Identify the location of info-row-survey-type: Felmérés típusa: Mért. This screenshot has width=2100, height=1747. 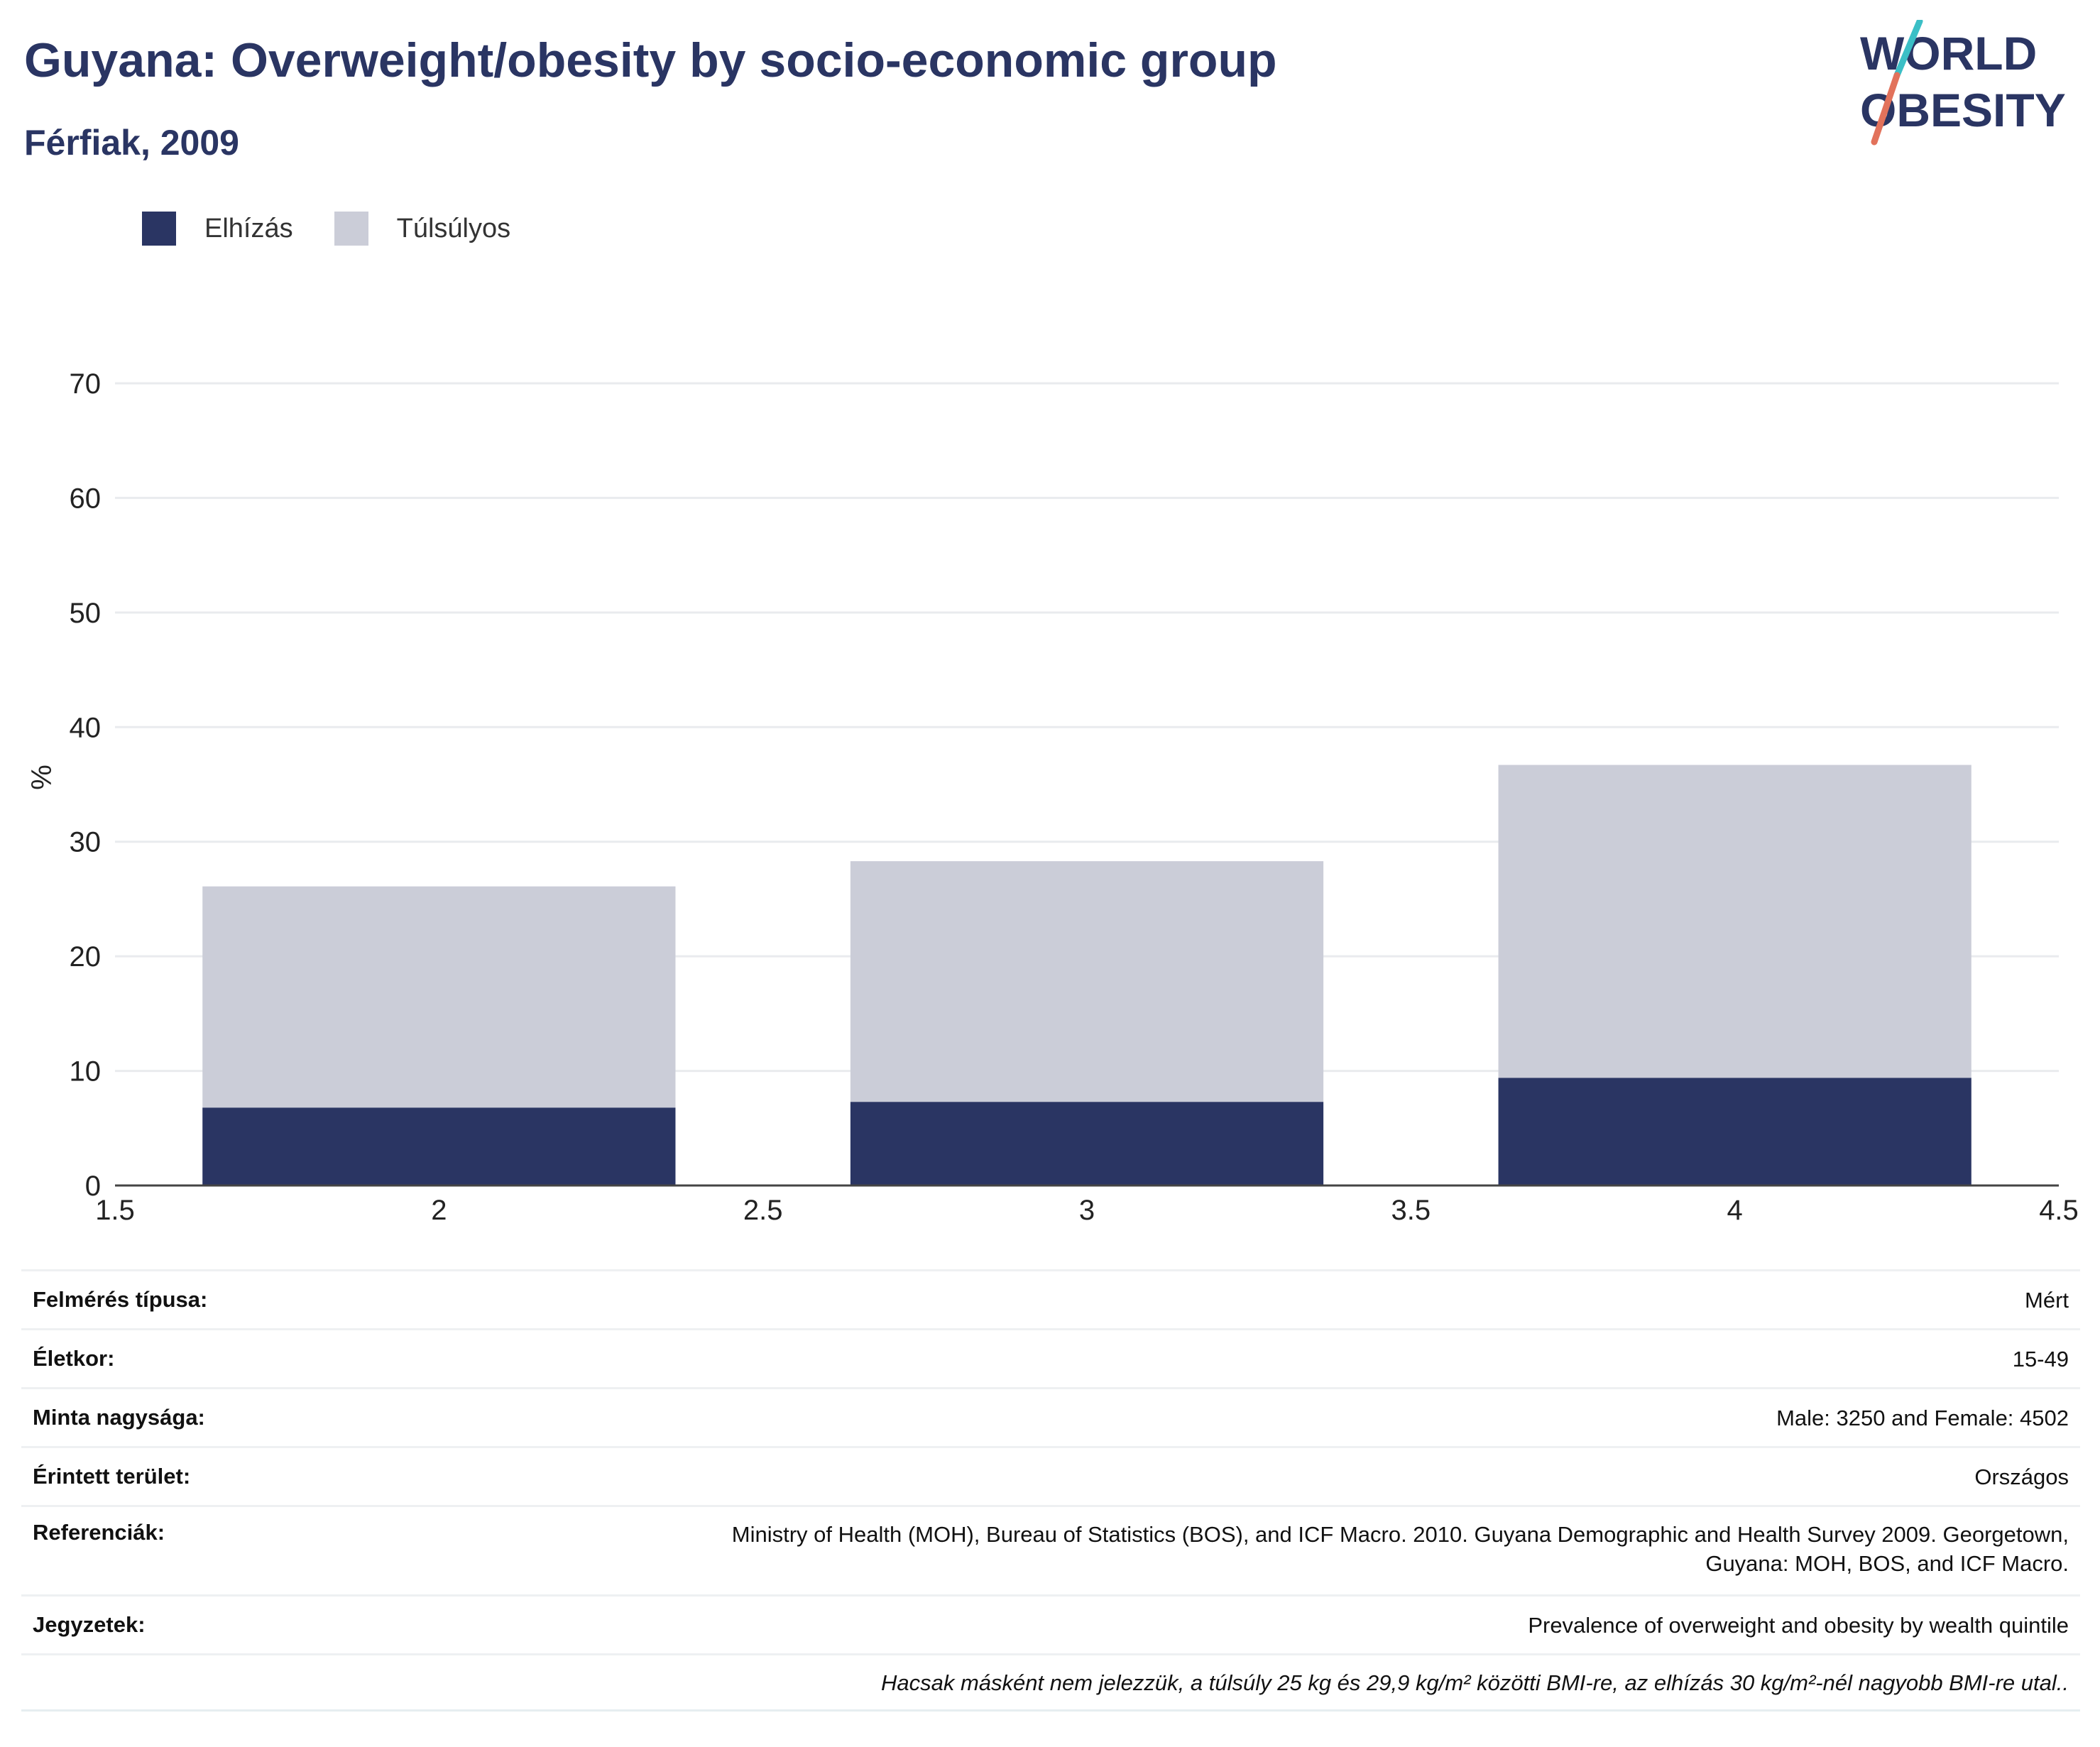
(1050, 1298).